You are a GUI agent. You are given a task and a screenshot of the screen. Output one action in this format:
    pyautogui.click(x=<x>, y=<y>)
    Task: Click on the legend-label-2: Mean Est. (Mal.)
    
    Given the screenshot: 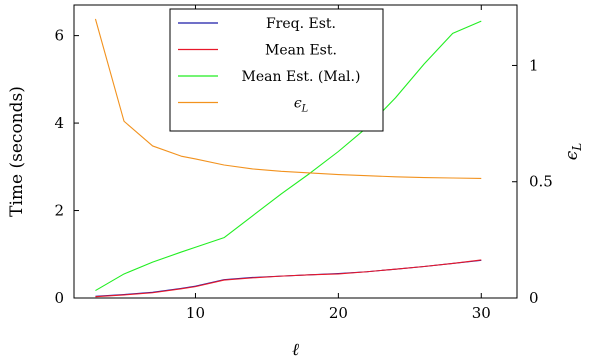 What is the action you would take?
    pyautogui.click(x=301, y=77)
    